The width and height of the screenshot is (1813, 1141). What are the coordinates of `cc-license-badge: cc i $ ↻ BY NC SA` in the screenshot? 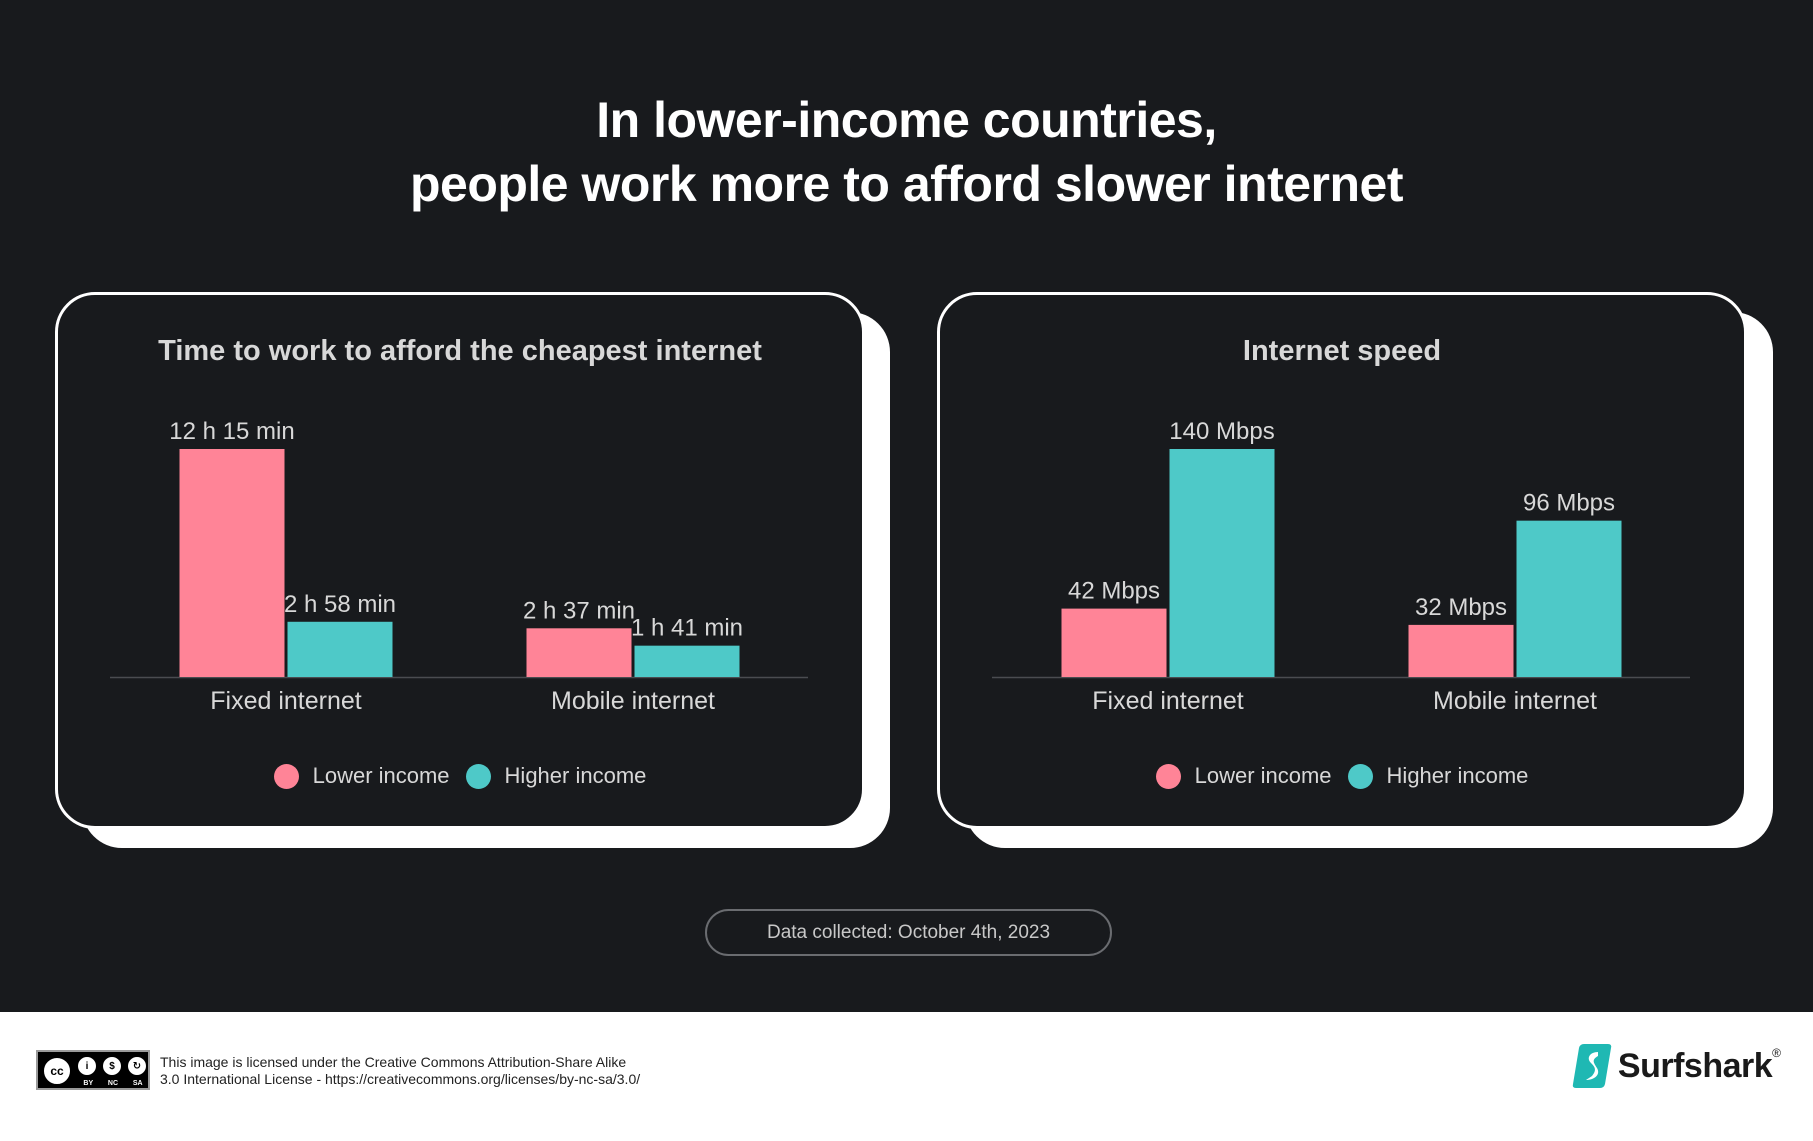 It's located at (93, 1070).